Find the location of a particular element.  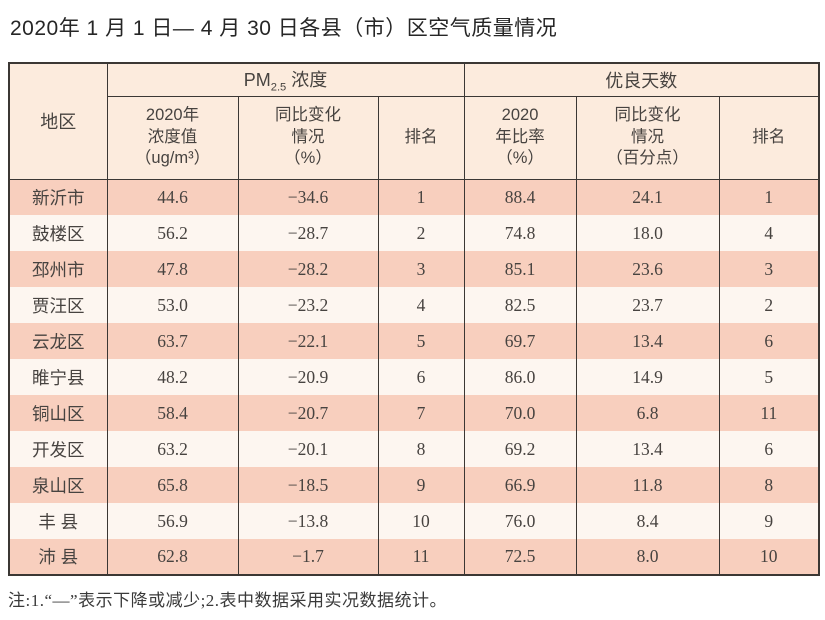

cell-pm-value: 53.0 is located at coordinates (172, 305).